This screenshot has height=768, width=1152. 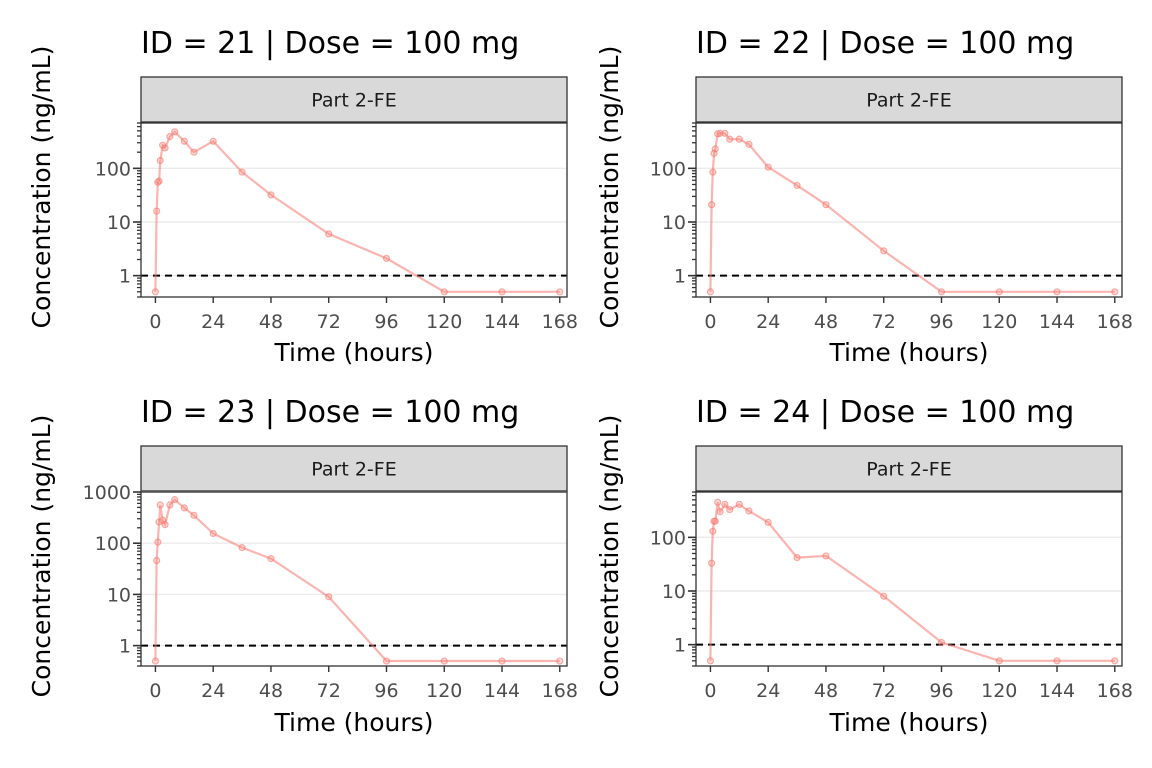 I want to click on y-tick-label: 10, so click(x=674, y=223).